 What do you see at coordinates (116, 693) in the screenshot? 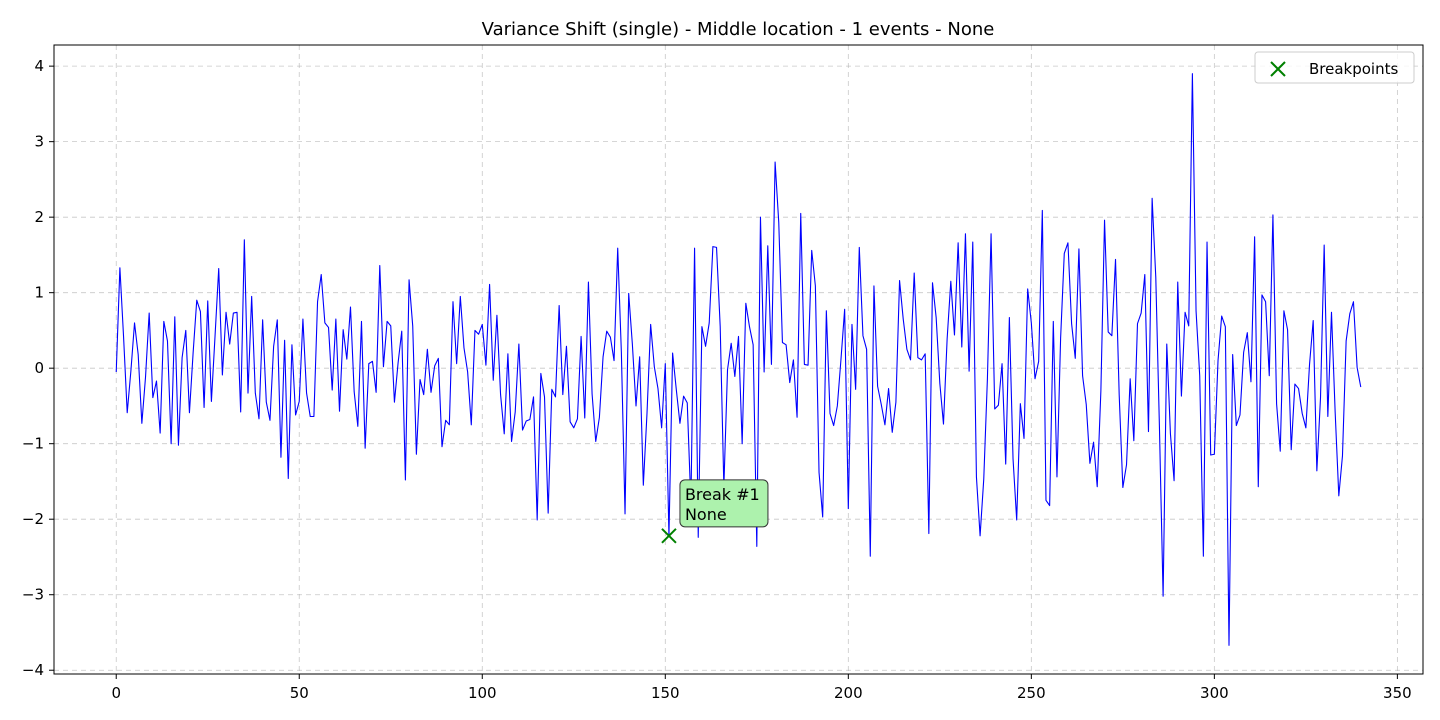
I see `x-tick-label: 0` at bounding box center [116, 693].